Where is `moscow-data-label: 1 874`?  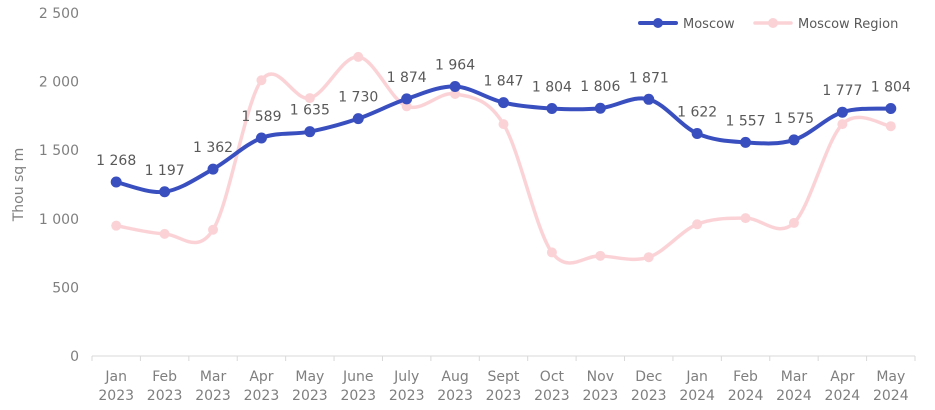 moscow-data-label: 1 874 is located at coordinates (407, 78).